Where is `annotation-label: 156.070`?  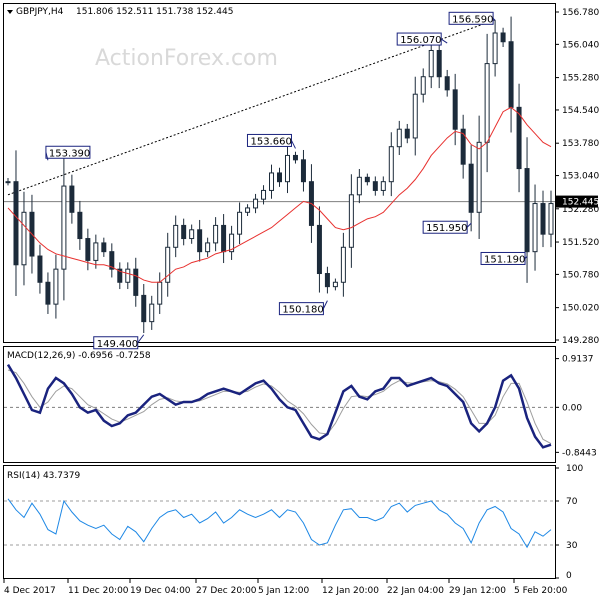 annotation-label: 156.070 is located at coordinates (420, 40).